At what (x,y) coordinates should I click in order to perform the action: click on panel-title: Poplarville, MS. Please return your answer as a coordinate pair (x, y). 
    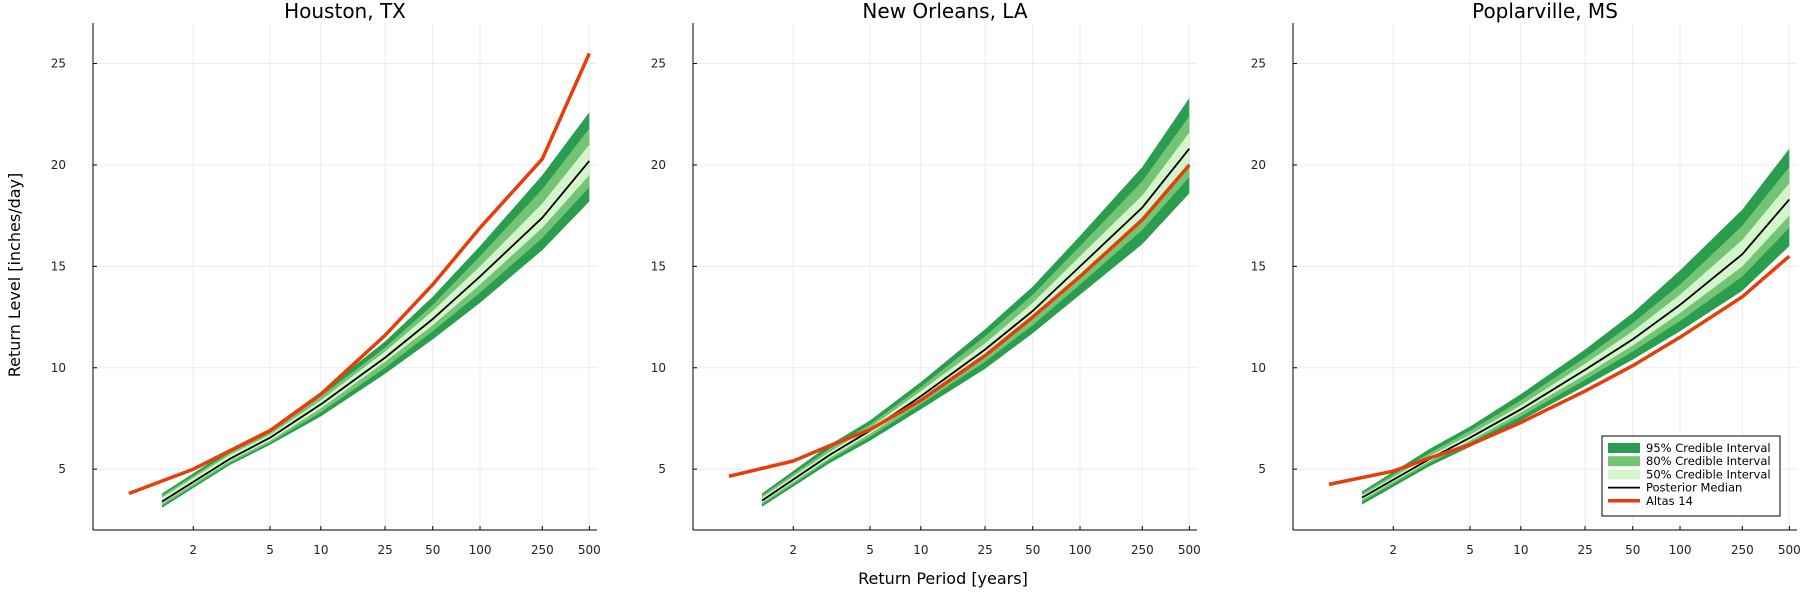
    Looking at the image, I should click on (1545, 11).